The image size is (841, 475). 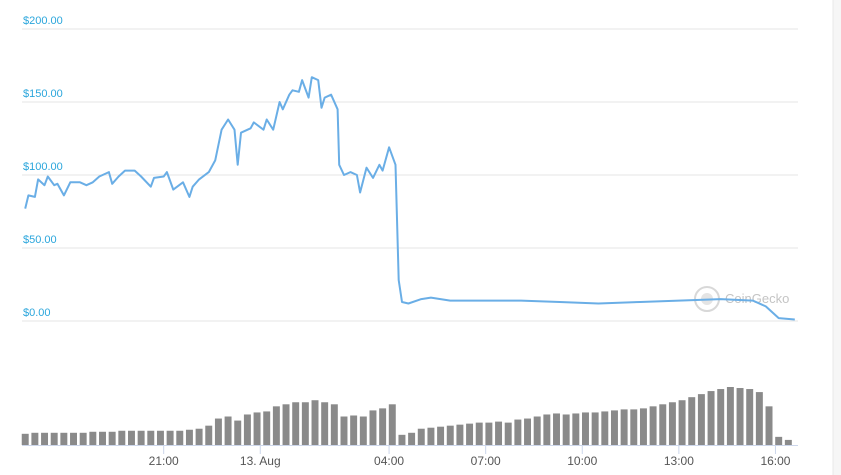 What do you see at coordinates (37, 313) in the screenshot?
I see `y-tick-label: $0.00` at bounding box center [37, 313].